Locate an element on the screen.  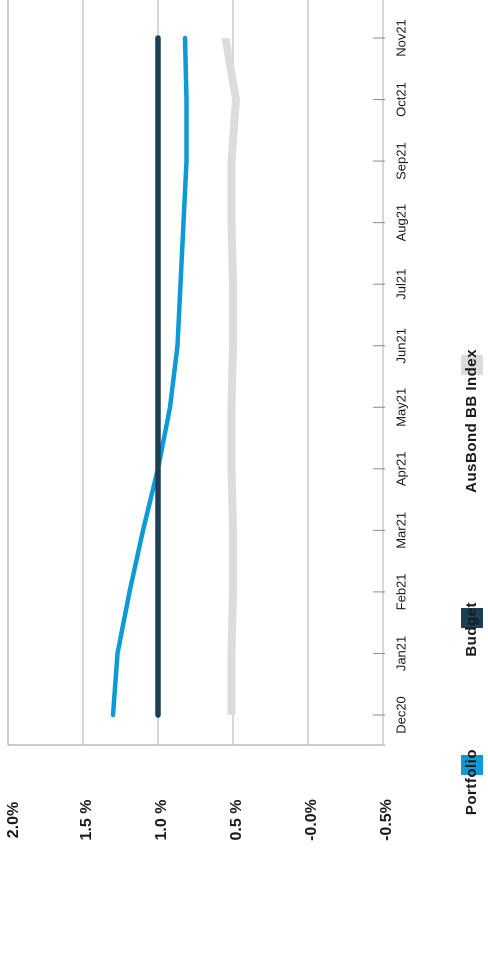
y-axis-ticks: 2.0% 1.5 % 1.0 % 0.5 % -0.0% -0.5% is located at coordinates (200, 820).